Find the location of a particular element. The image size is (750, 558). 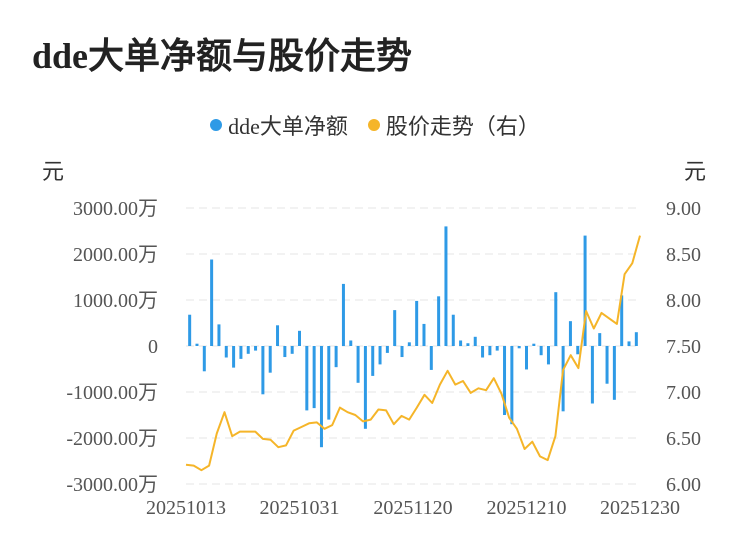

x-tick-label: 20251013 is located at coordinates (186, 508).